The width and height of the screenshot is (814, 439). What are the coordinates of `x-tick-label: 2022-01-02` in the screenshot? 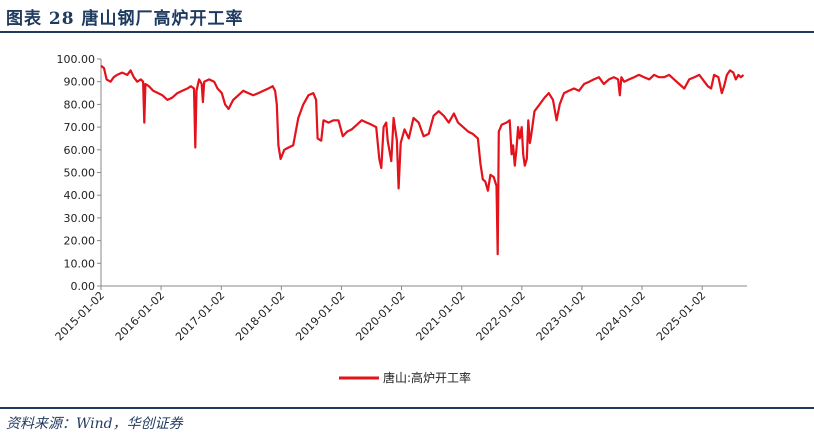 It's located at (501, 316).